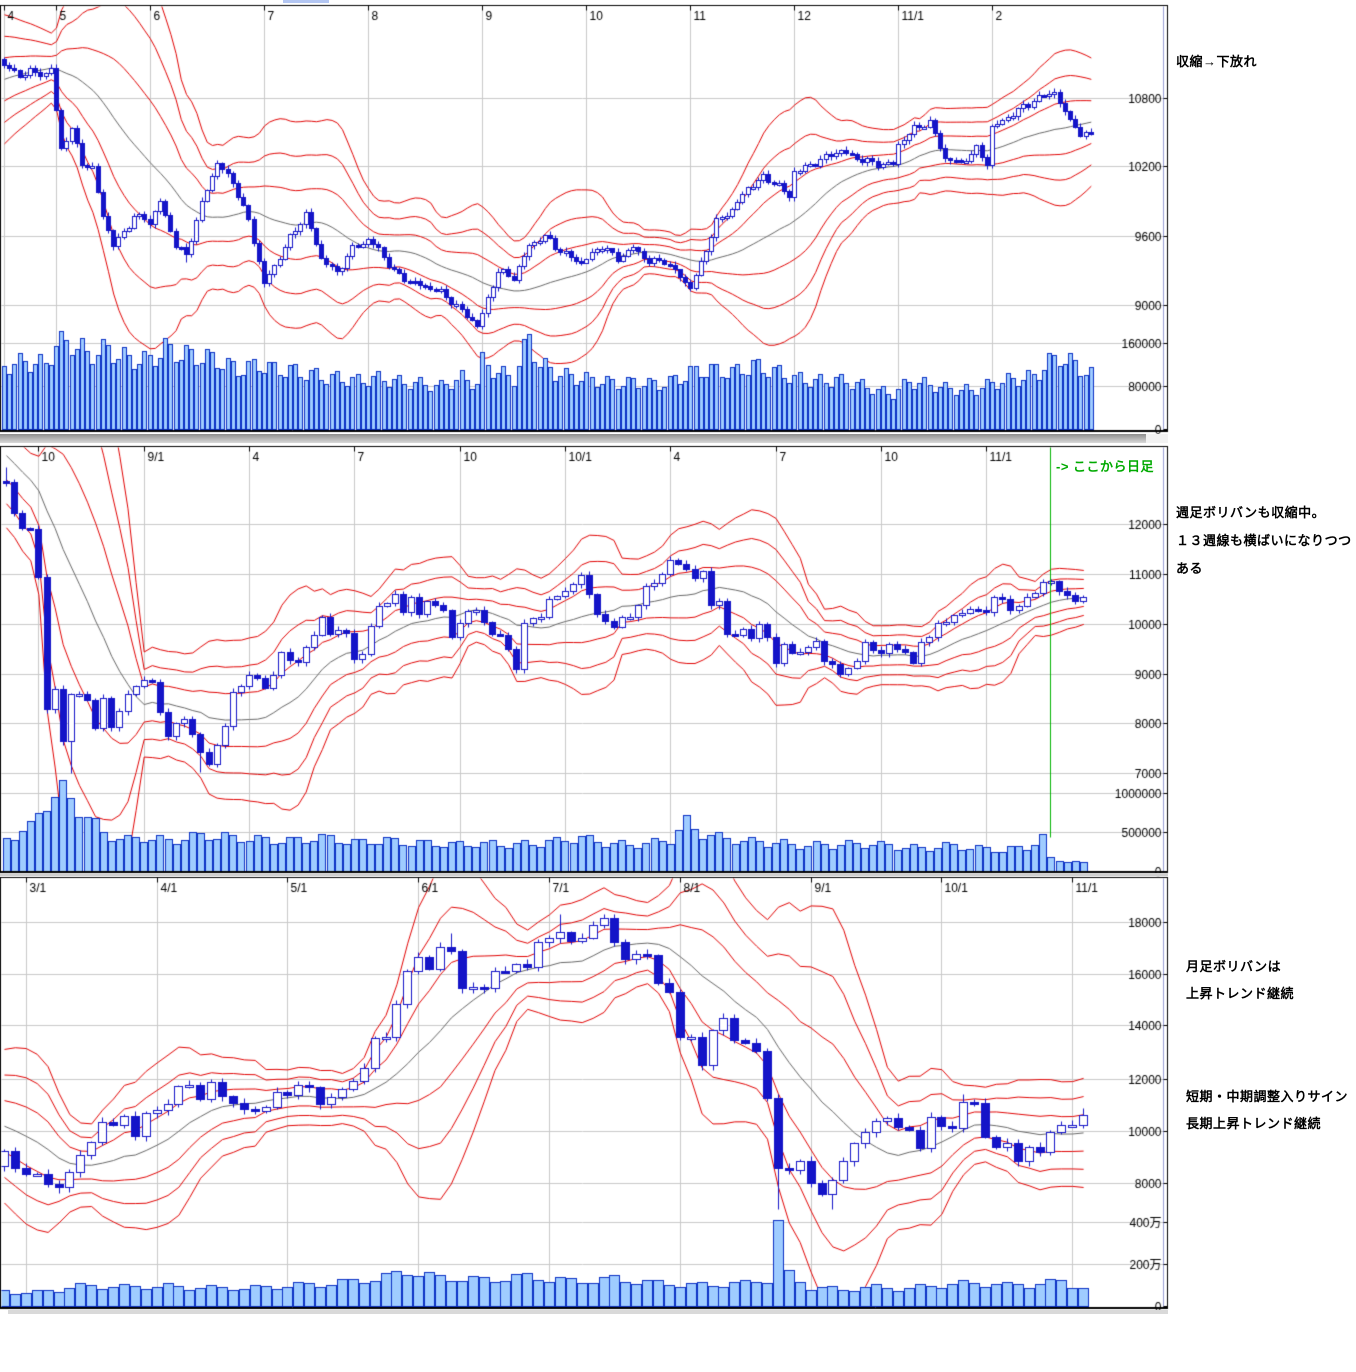 Image resolution: width=1356 pixels, height=1372 pixels. What do you see at coordinates (306, 1) in the screenshot?
I see `window-edge-fragment` at bounding box center [306, 1].